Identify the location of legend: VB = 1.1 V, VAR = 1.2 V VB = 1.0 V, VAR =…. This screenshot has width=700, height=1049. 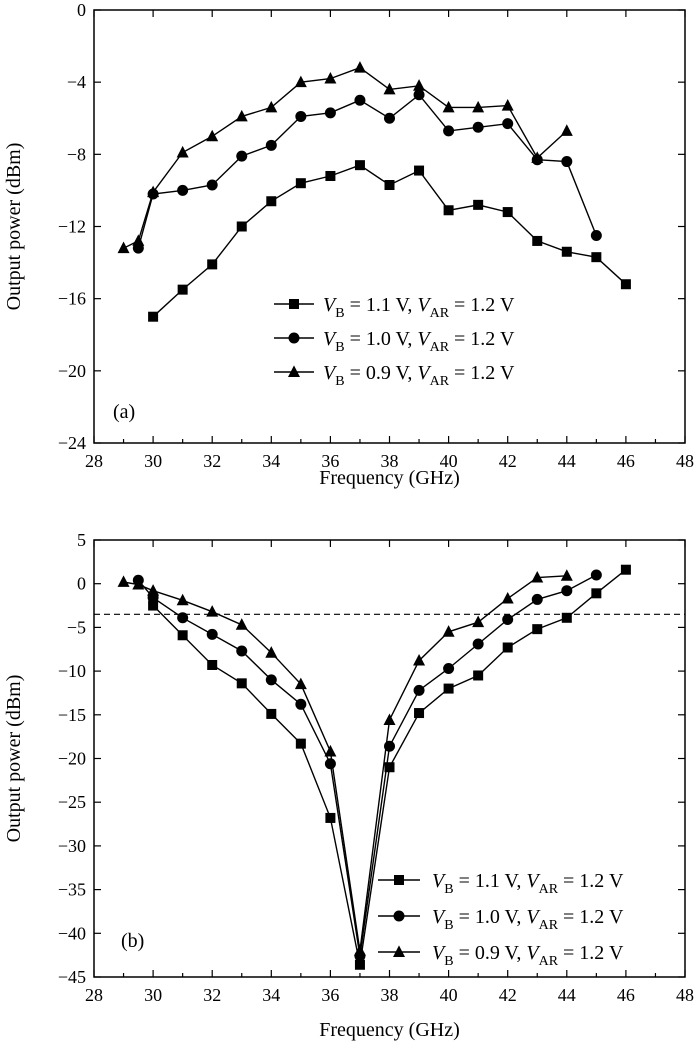
(501, 919).